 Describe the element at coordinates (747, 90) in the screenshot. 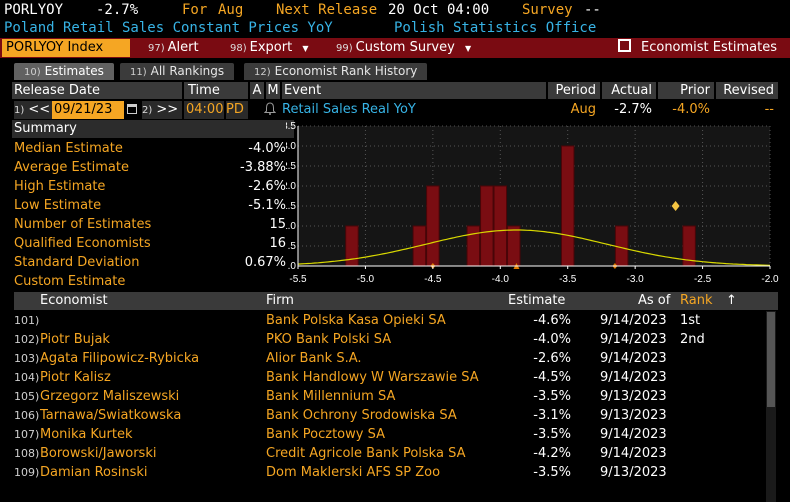

I see `col-revised: Revised` at that location.